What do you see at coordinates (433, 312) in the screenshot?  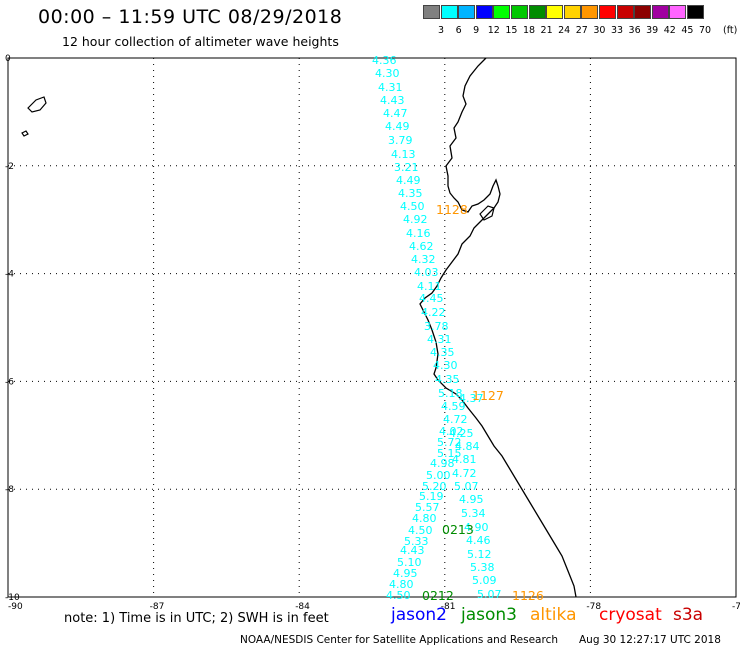 I see `wave-height-label: 4.22` at bounding box center [433, 312].